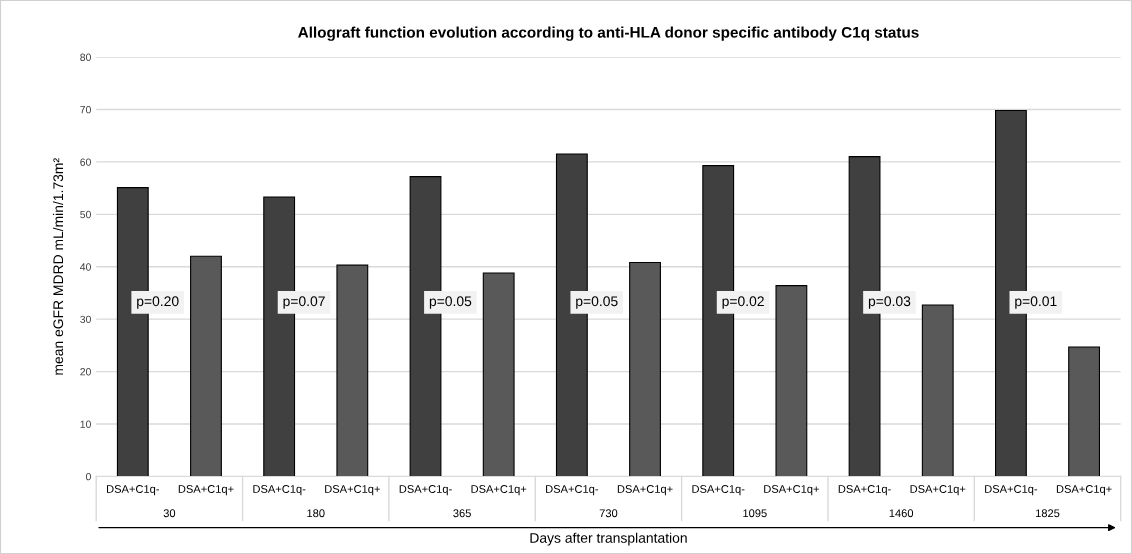 The width and height of the screenshot is (1132, 554). I want to click on y-tick-label: 0, so click(88, 476).